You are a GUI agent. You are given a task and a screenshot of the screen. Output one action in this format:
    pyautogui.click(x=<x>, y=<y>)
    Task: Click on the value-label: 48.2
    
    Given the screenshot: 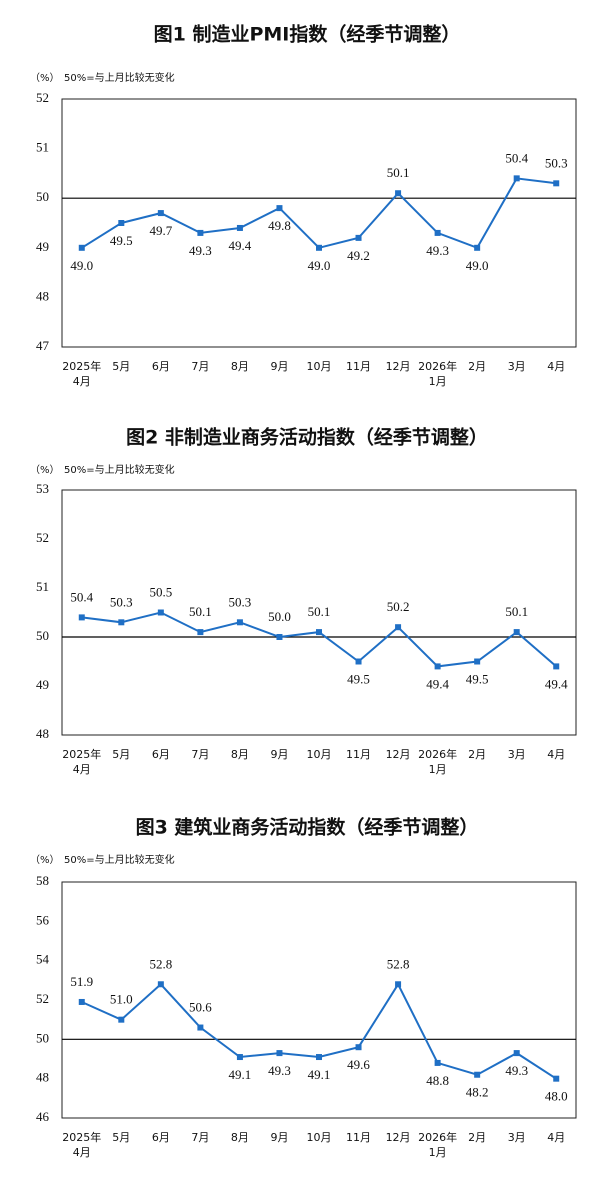 What is the action you would take?
    pyautogui.click(x=477, y=1092)
    